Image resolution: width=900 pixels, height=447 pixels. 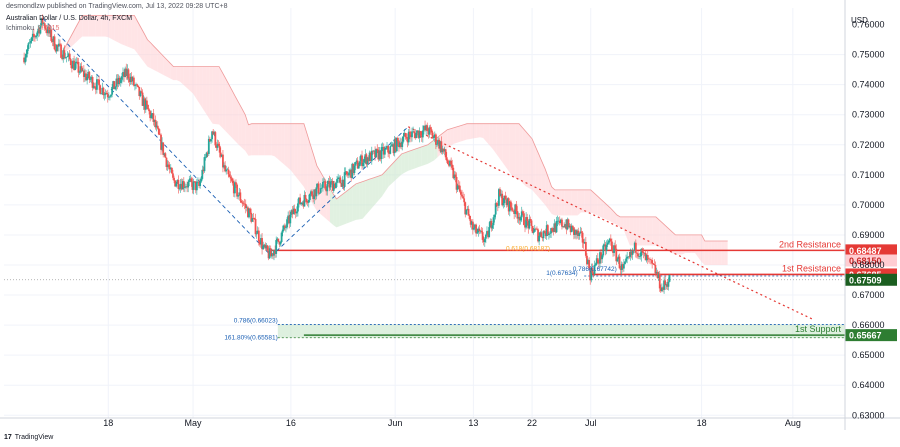 What do you see at coordinates (28, 437) in the screenshot?
I see `tradingview-logo: 17 TradingView` at bounding box center [28, 437].